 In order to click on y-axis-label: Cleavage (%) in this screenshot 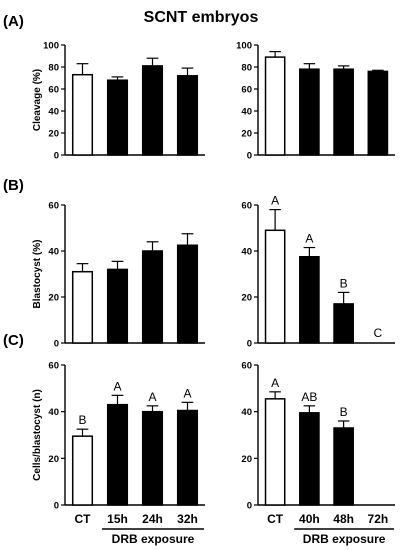, I will do `click(37, 100)`.